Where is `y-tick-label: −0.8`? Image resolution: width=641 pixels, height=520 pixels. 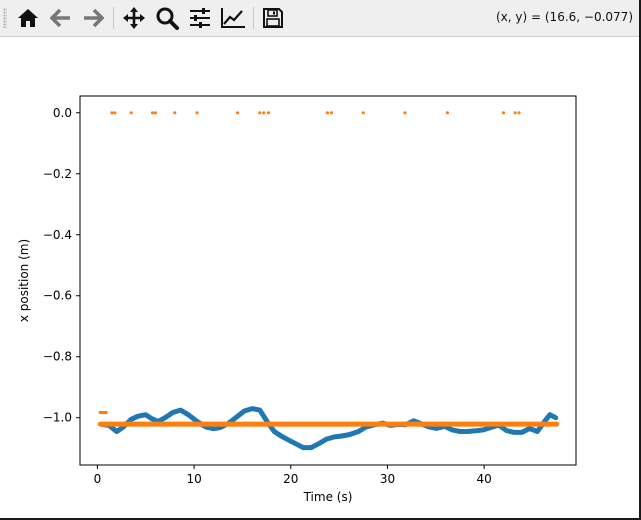 y-tick-label: −0.8 is located at coordinates (57, 357).